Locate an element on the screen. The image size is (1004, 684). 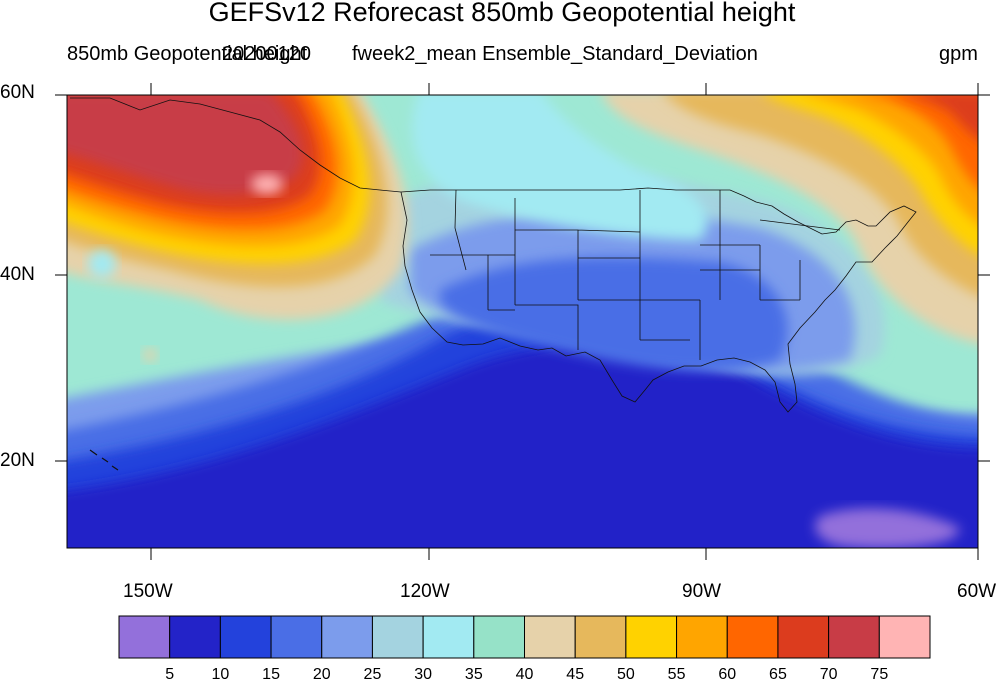
colorbar-label: 35 is located at coordinates (473, 674).